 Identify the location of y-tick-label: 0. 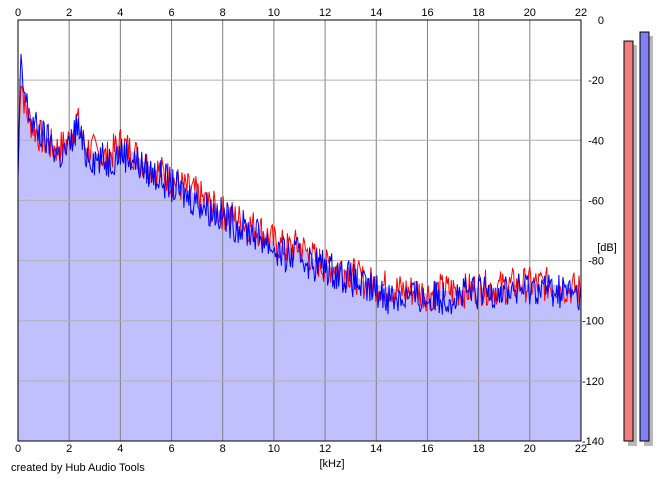
(601, 21).